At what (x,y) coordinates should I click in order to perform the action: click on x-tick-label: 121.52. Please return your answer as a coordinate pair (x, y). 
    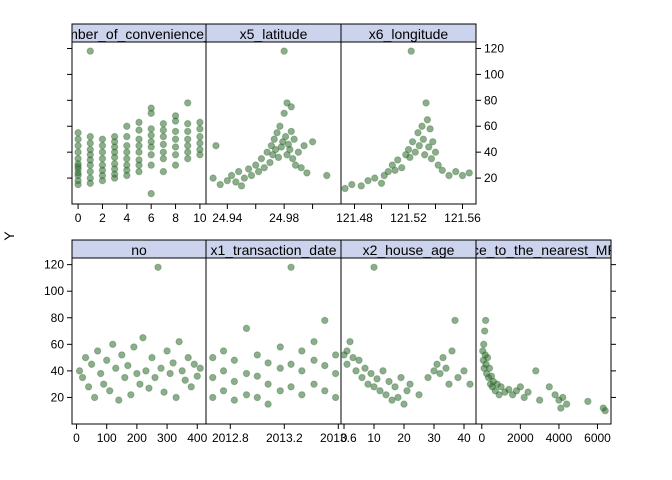
    Looking at the image, I should click on (408, 218).